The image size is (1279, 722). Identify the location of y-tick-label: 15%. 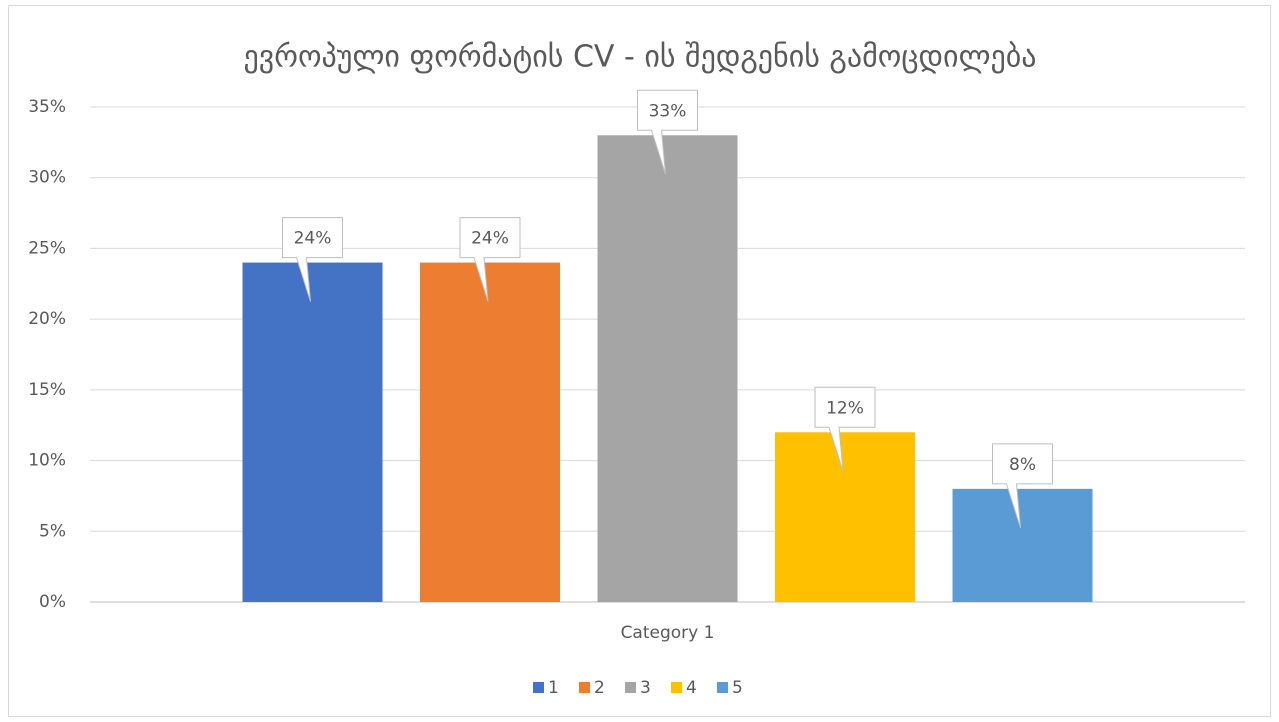
(47, 390).